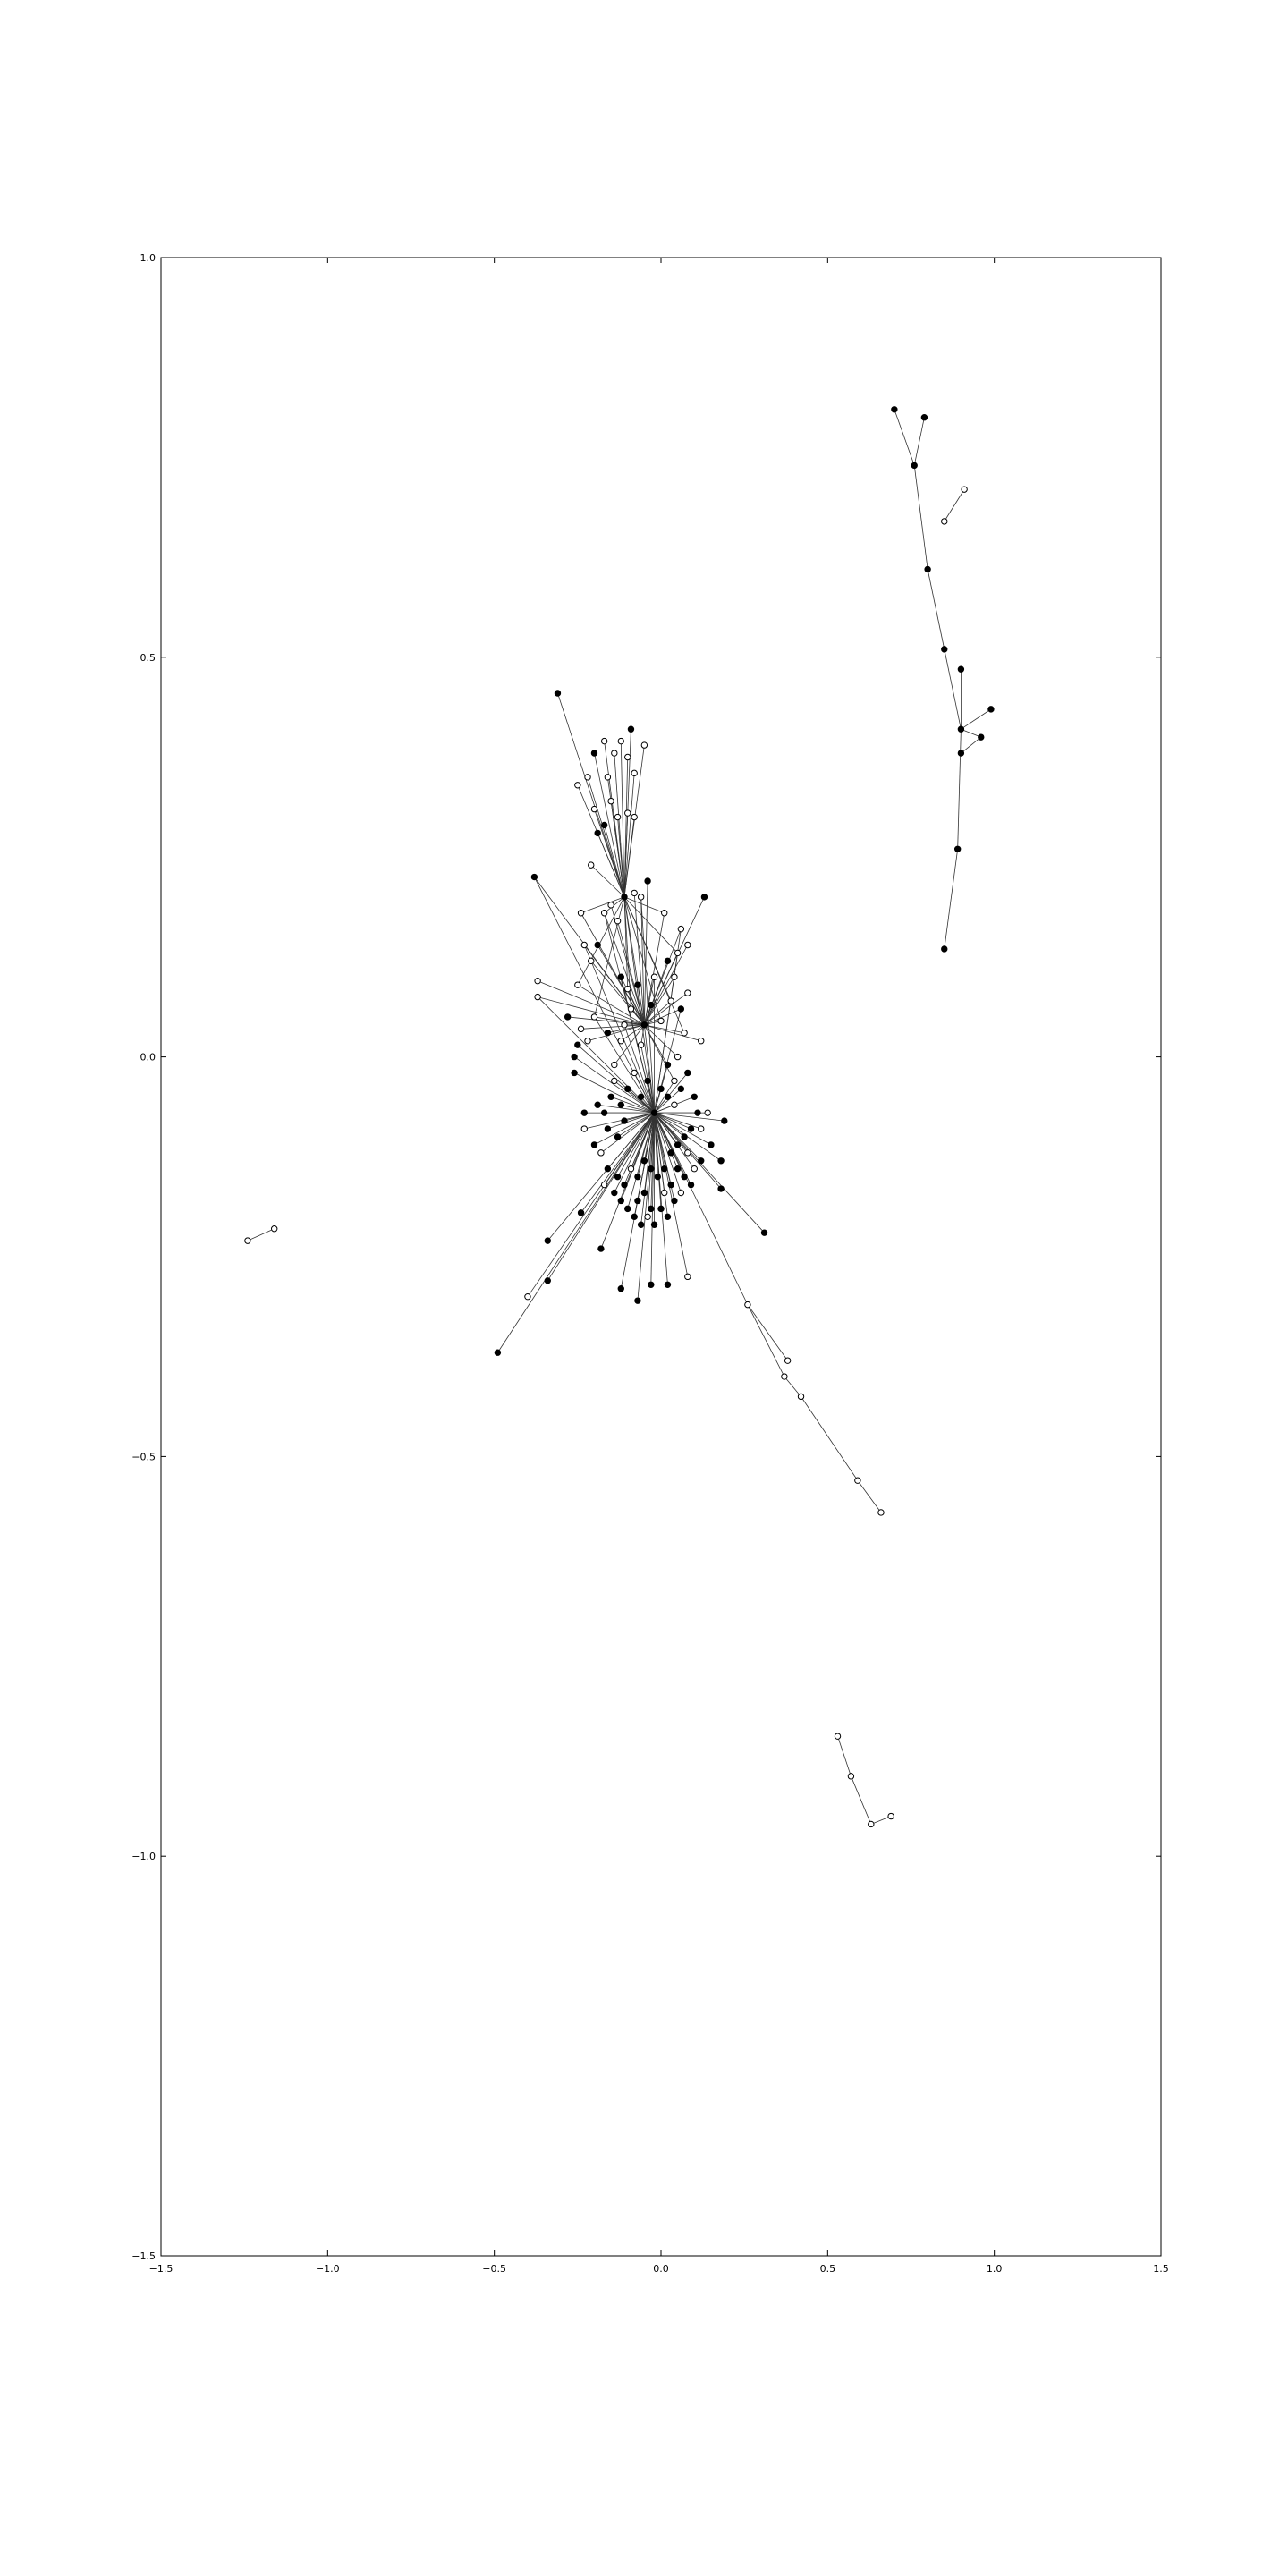 The width and height of the screenshot is (1288, 2576). Describe the element at coordinates (143, 1456) in the screenshot. I see `y-tick-label: −0.5` at that location.